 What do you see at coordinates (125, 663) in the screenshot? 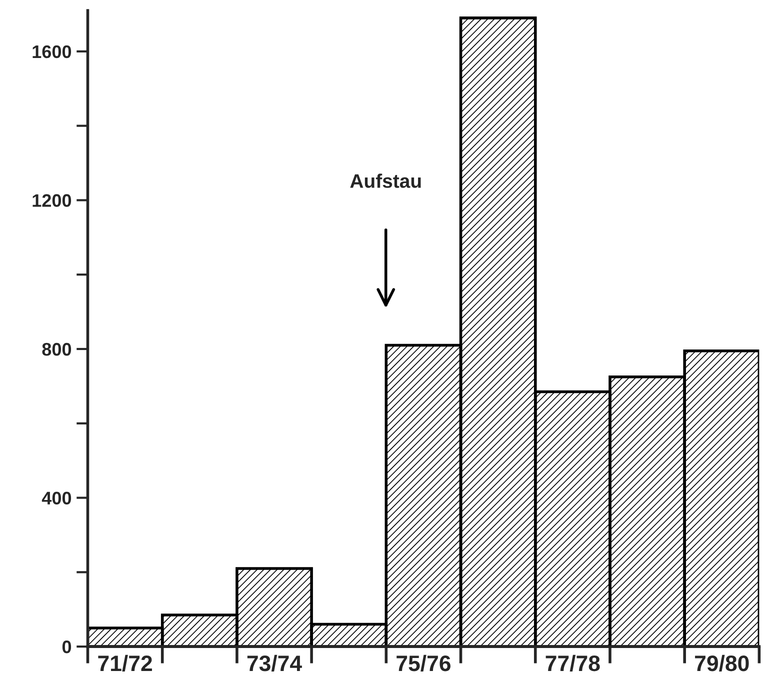
I see `x-tick-label: 71/72` at bounding box center [125, 663].